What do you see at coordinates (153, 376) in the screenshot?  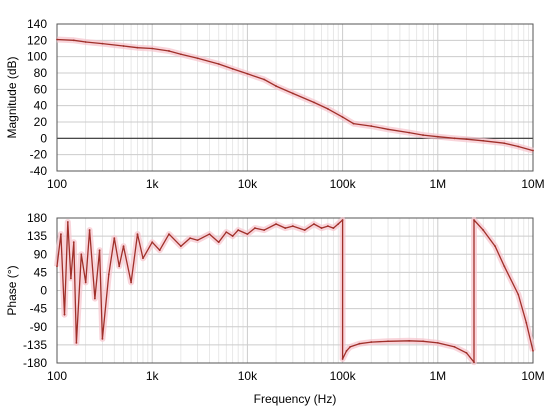 I see `panel1-x-tick-label: 1k` at bounding box center [153, 376].